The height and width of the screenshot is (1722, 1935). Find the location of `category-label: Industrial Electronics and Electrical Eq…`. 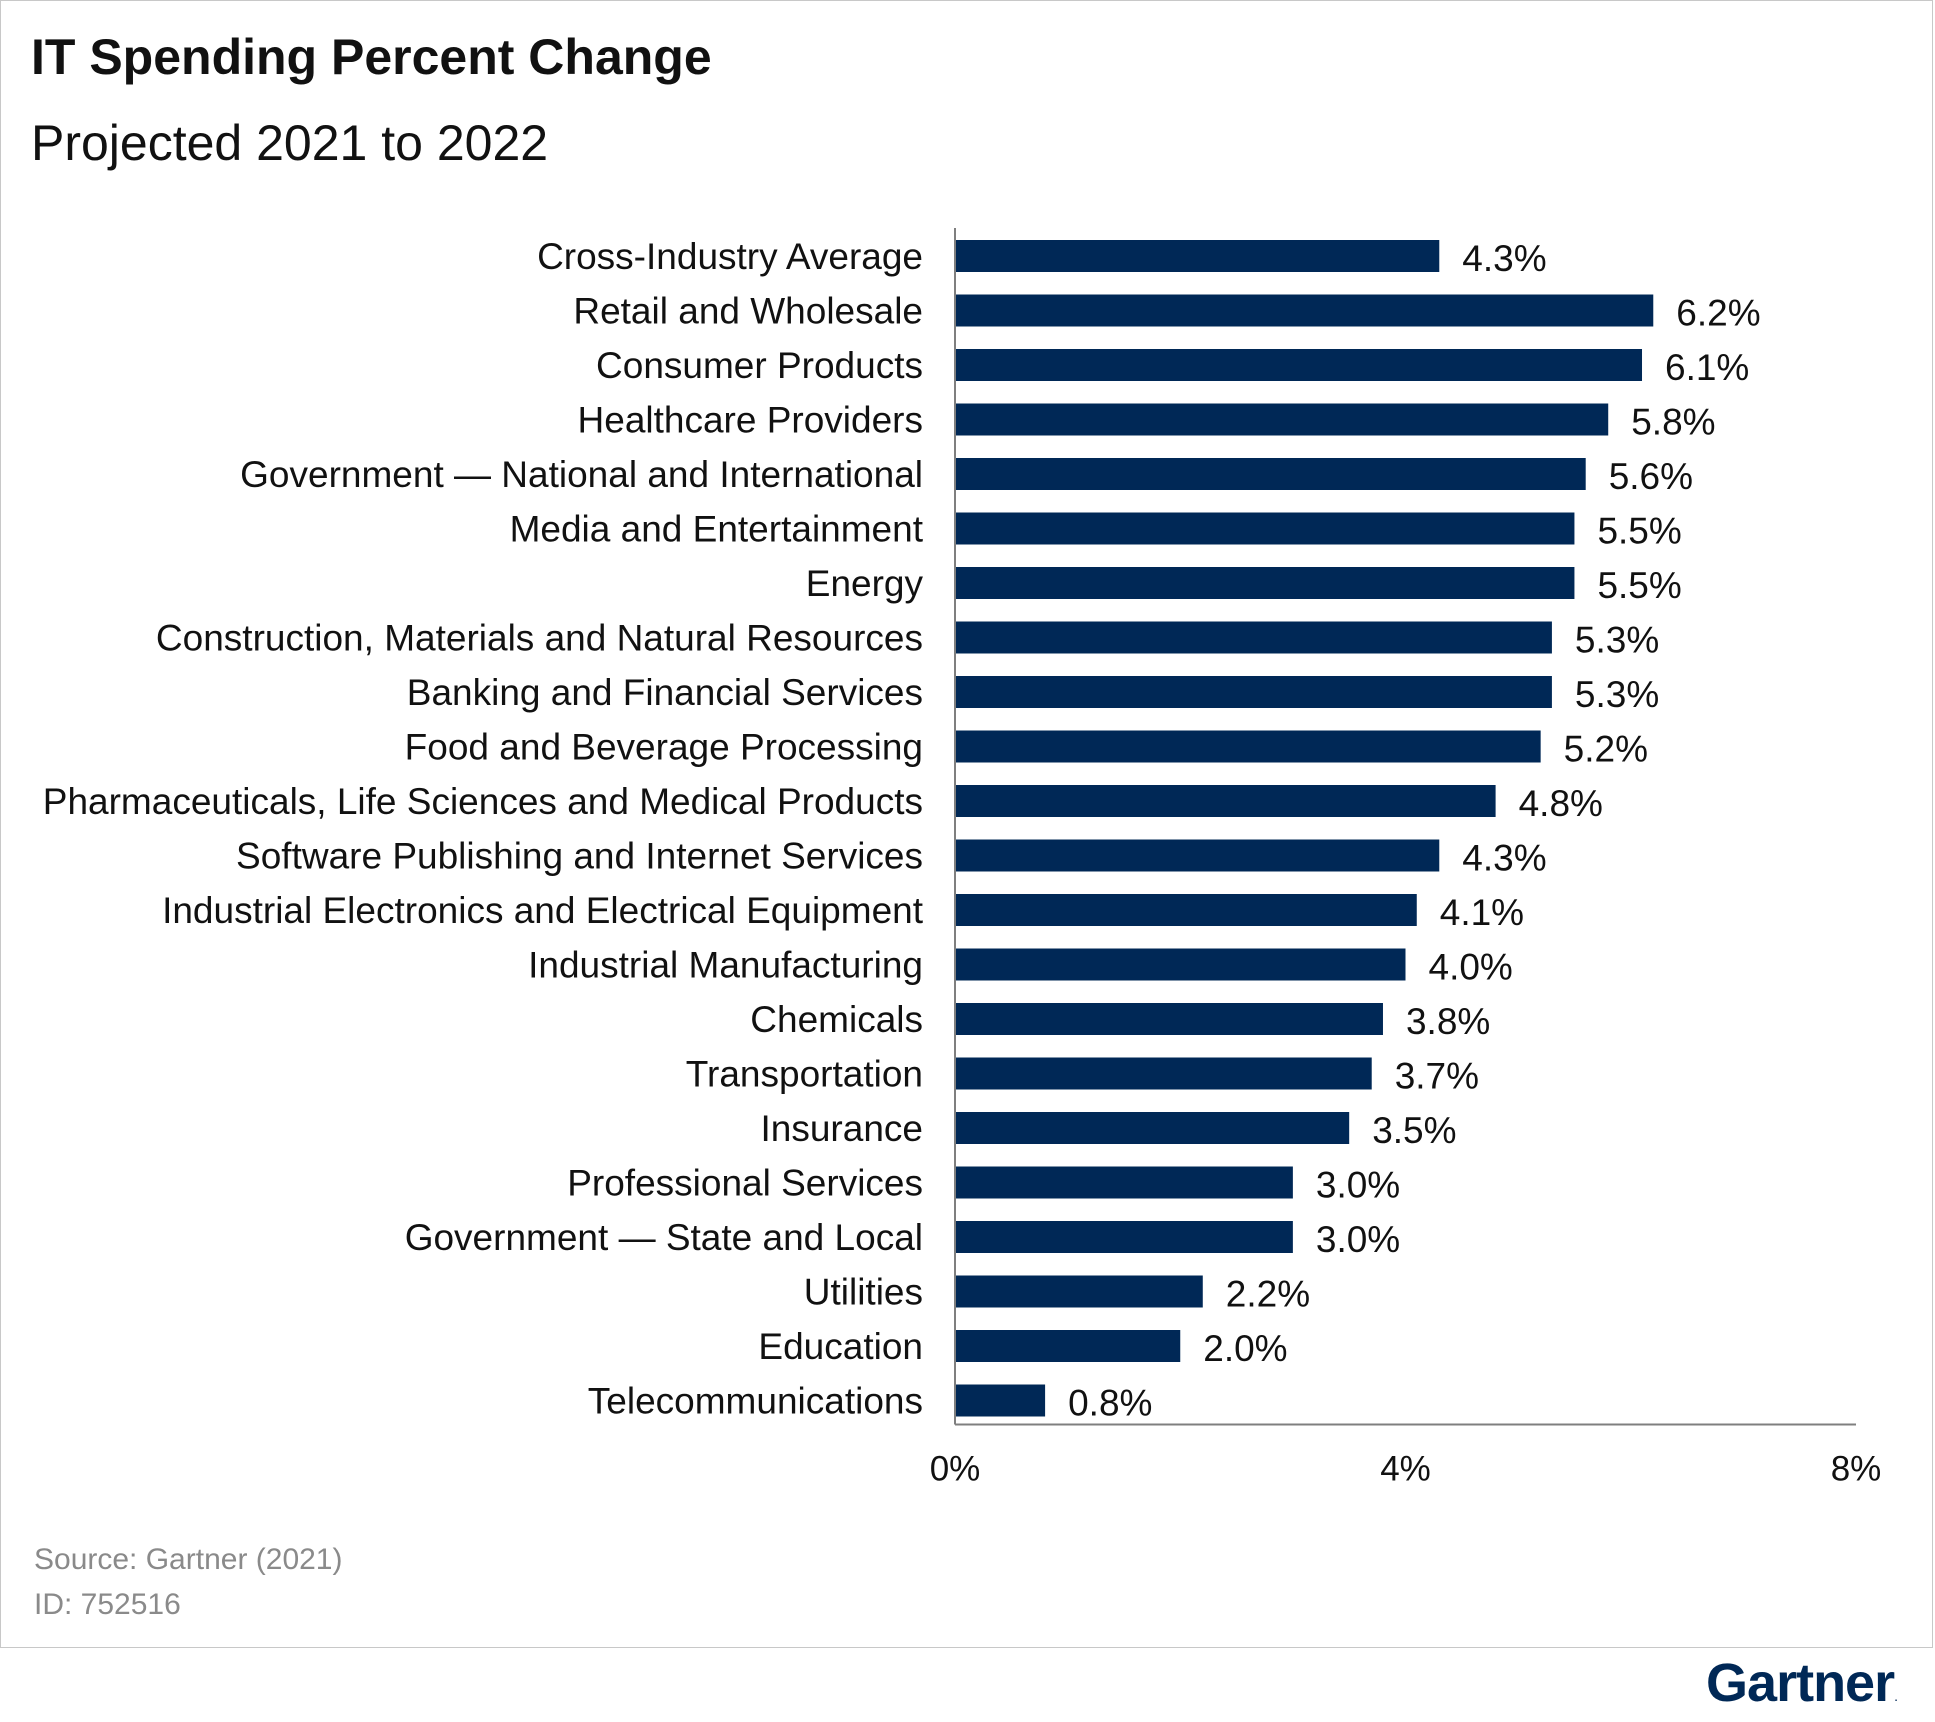

category-label: Industrial Electronics and Electrical Eq… is located at coordinates (543, 910).